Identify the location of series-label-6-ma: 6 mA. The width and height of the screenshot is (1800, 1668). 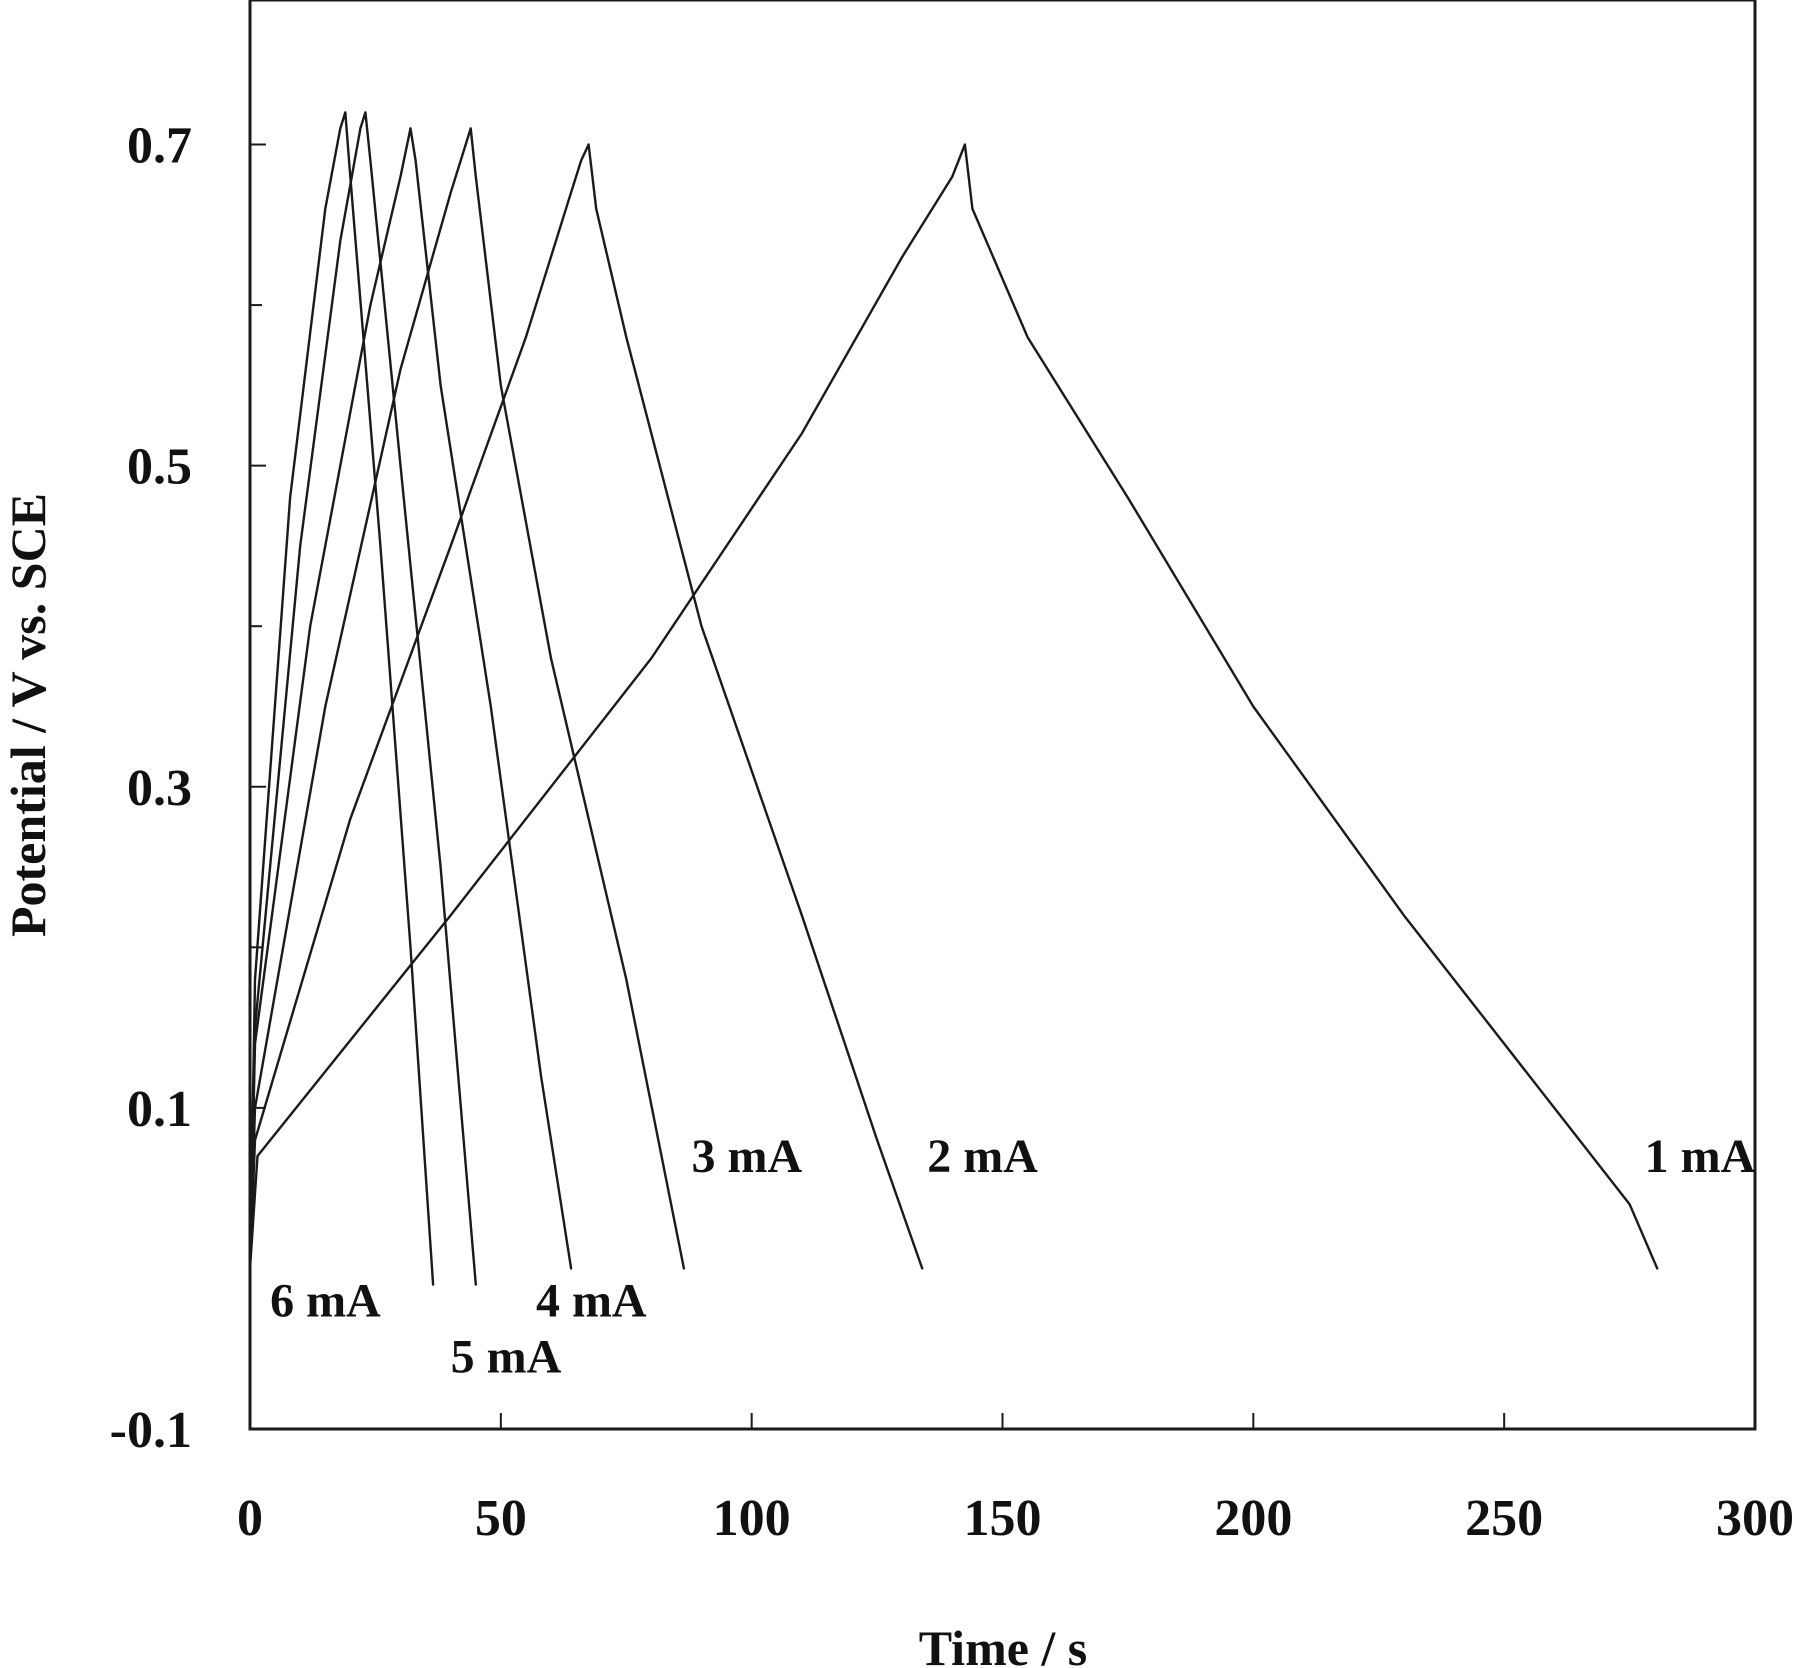
(325, 1301).